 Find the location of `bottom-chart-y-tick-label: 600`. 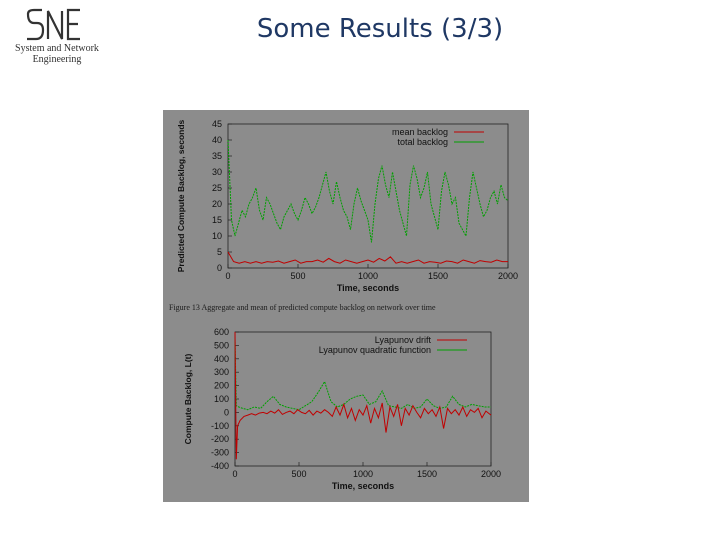

bottom-chart-y-tick-label: 600 is located at coordinates (221, 332).